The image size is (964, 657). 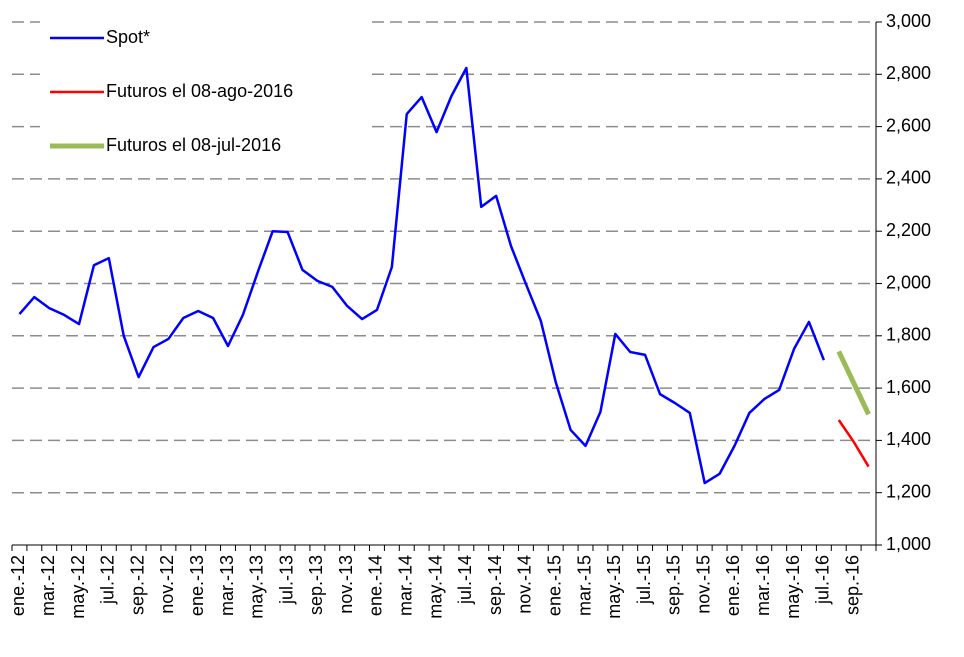 I want to click on x-tick-label: nov.-12, so click(x=167, y=584).